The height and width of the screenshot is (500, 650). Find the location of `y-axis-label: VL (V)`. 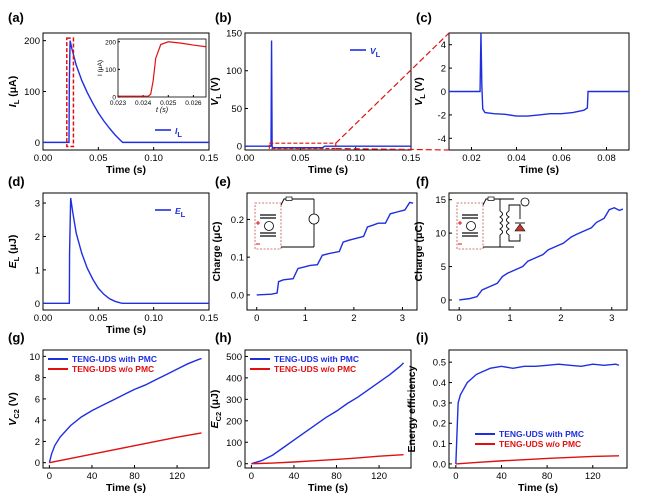

y-axis-label: VL (V) is located at coordinates (420, 91).